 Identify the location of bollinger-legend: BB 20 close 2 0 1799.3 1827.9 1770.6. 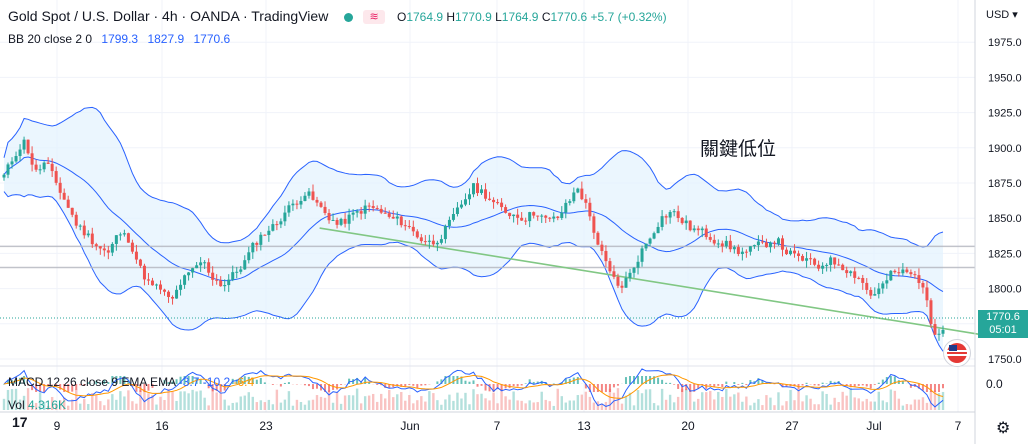
(119, 39).